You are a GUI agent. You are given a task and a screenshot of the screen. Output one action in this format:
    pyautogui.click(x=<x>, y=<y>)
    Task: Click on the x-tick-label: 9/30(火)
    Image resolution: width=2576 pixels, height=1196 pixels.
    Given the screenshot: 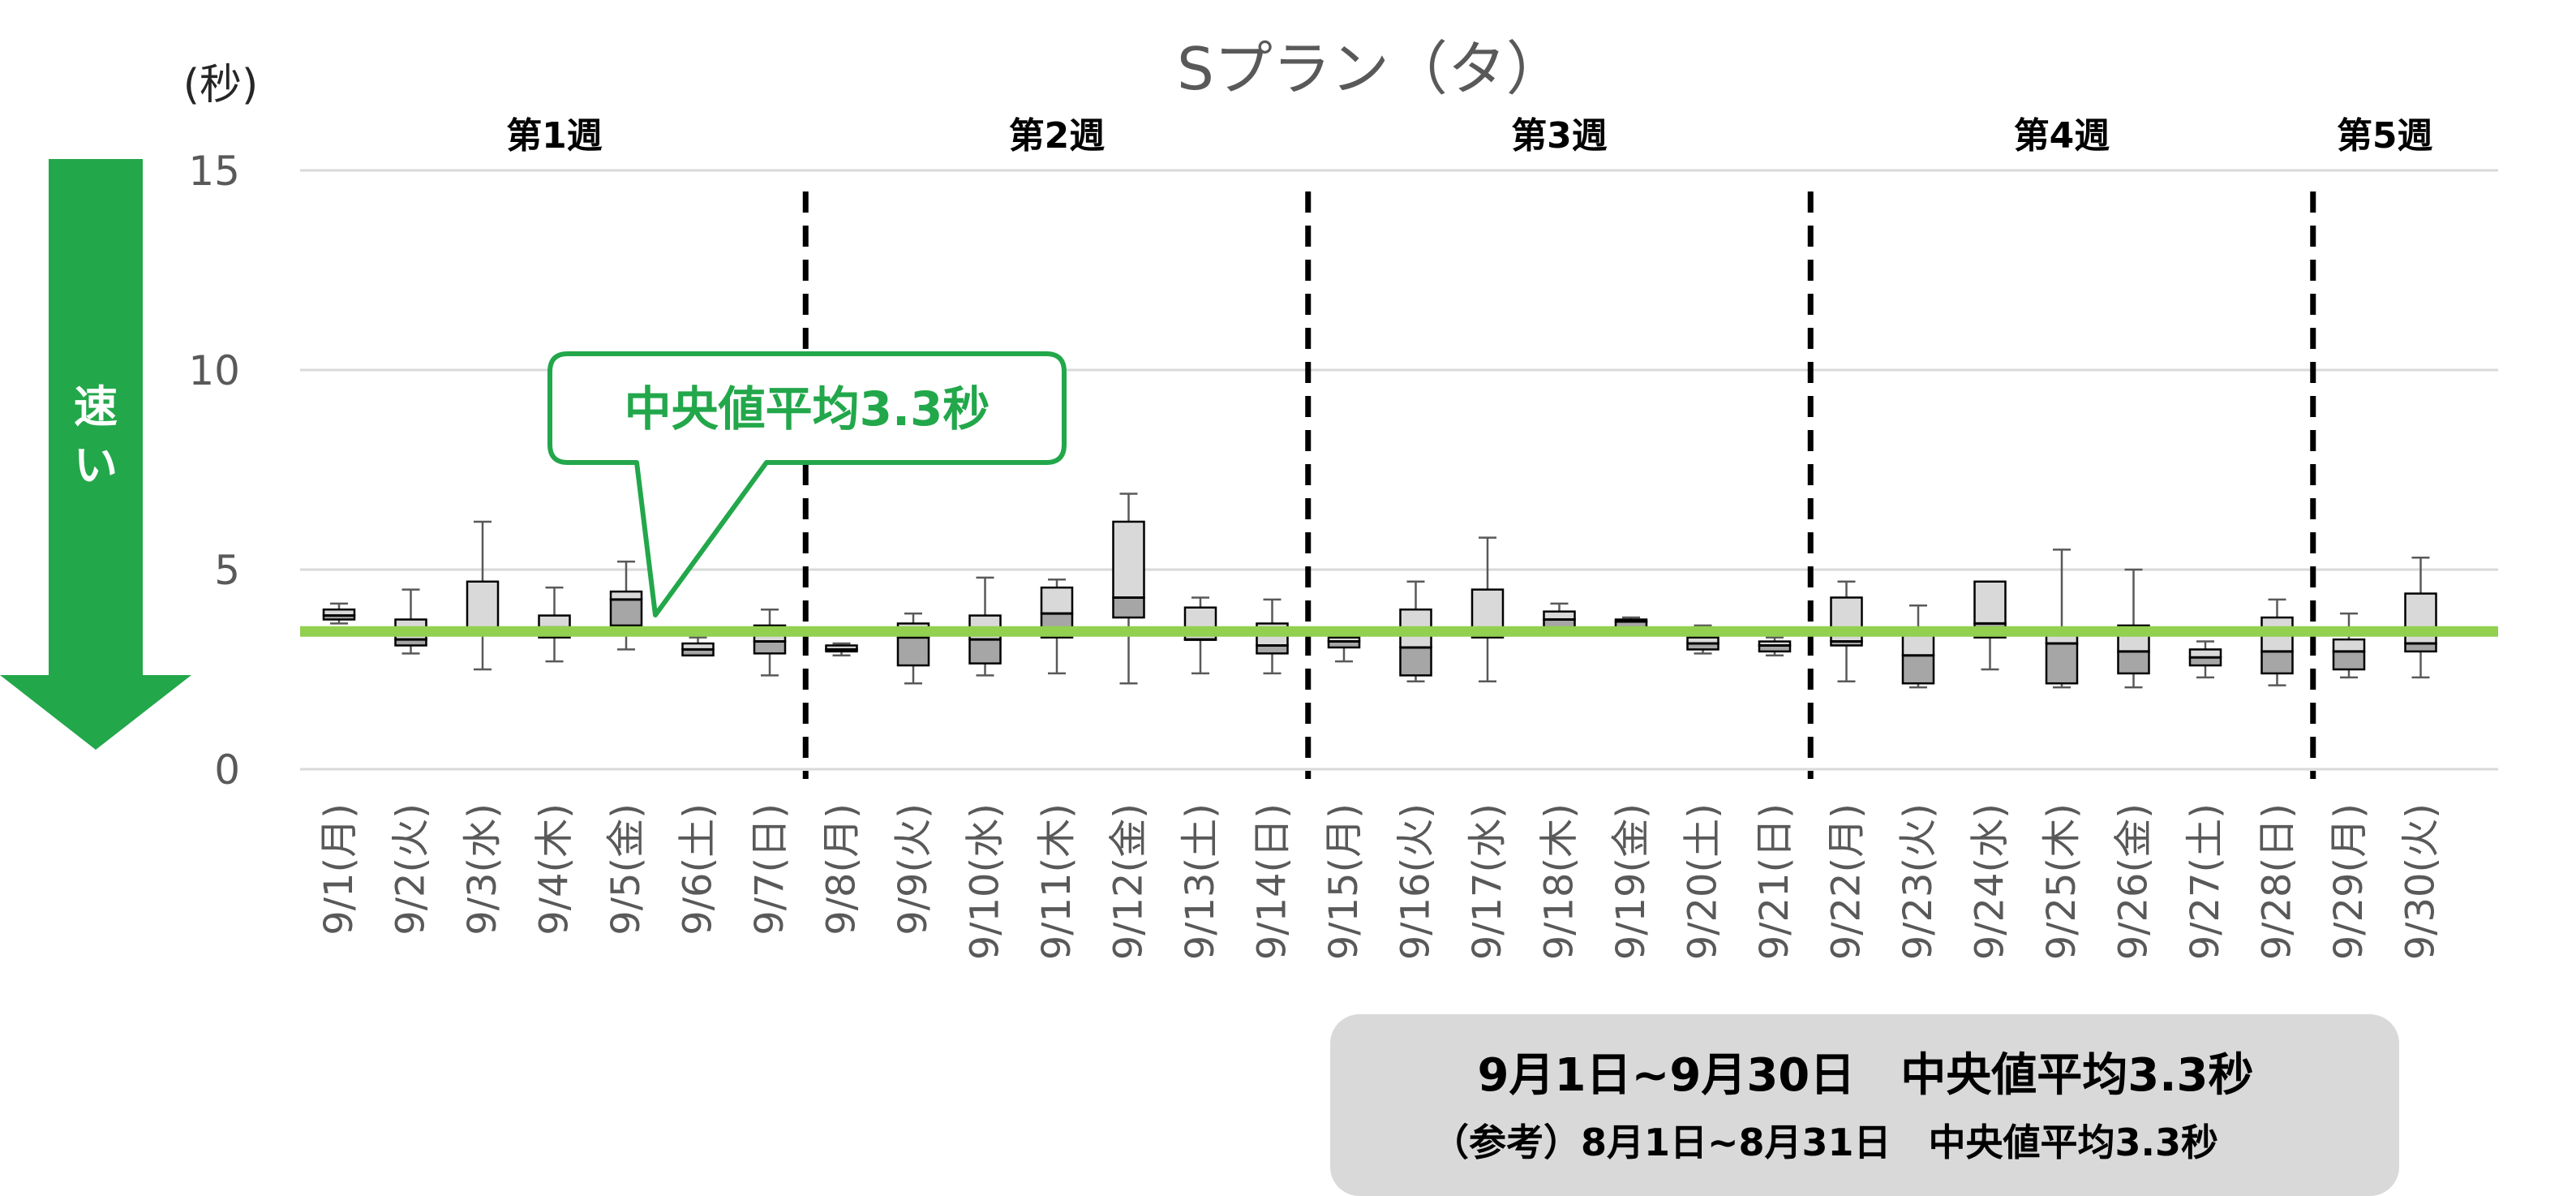 What is the action you would take?
    pyautogui.click(x=2421, y=881)
    